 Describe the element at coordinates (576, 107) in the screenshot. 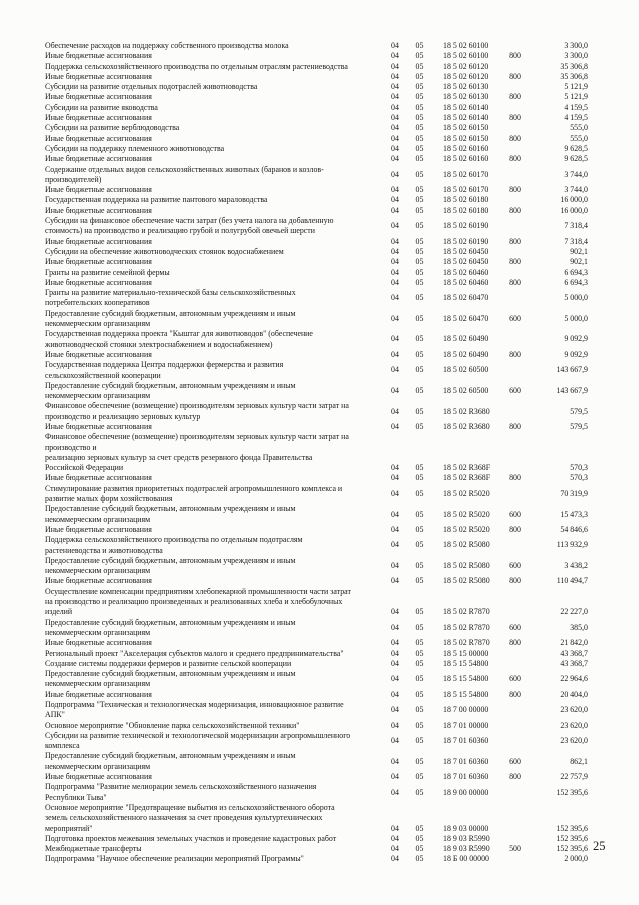

I see `row-amount: 4 159,5` at that location.